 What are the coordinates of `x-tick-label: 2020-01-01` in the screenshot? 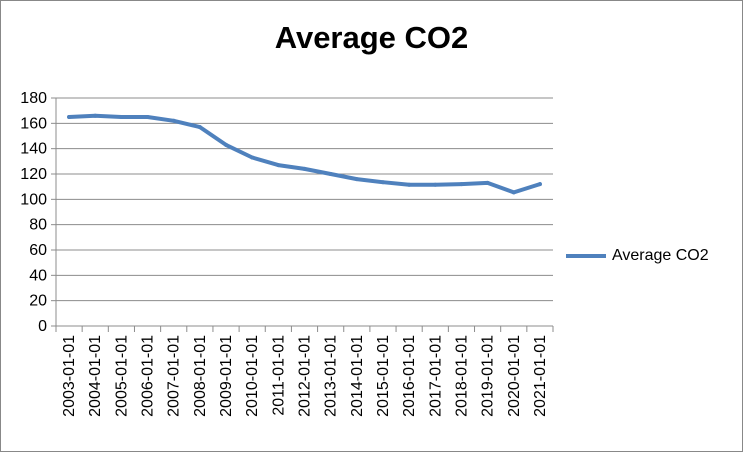 It's located at (514, 376).